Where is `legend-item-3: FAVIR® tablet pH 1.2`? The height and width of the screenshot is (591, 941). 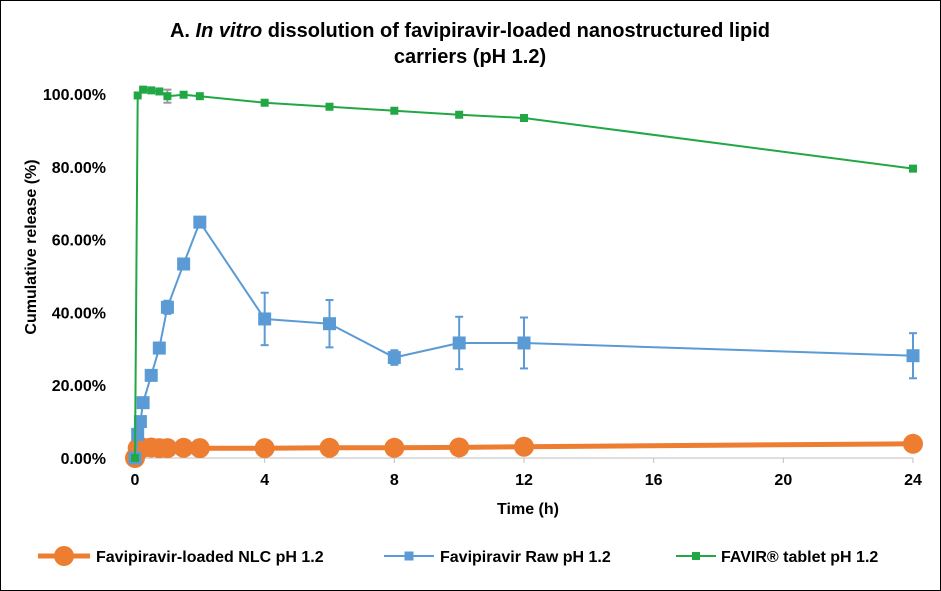
legend-item-3: FAVIR® tablet pH 1.2 is located at coordinates (777, 557).